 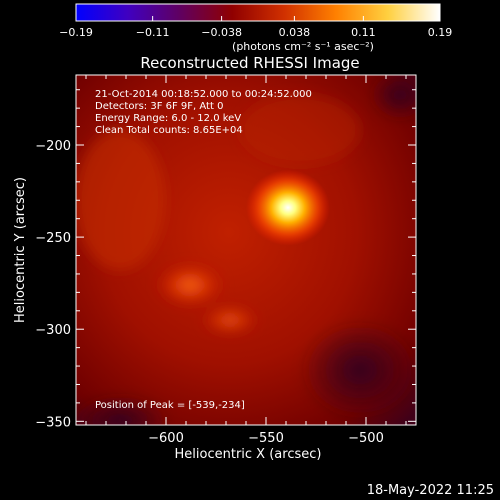 I want to click on x-tick-label: −600, so click(x=166, y=438).